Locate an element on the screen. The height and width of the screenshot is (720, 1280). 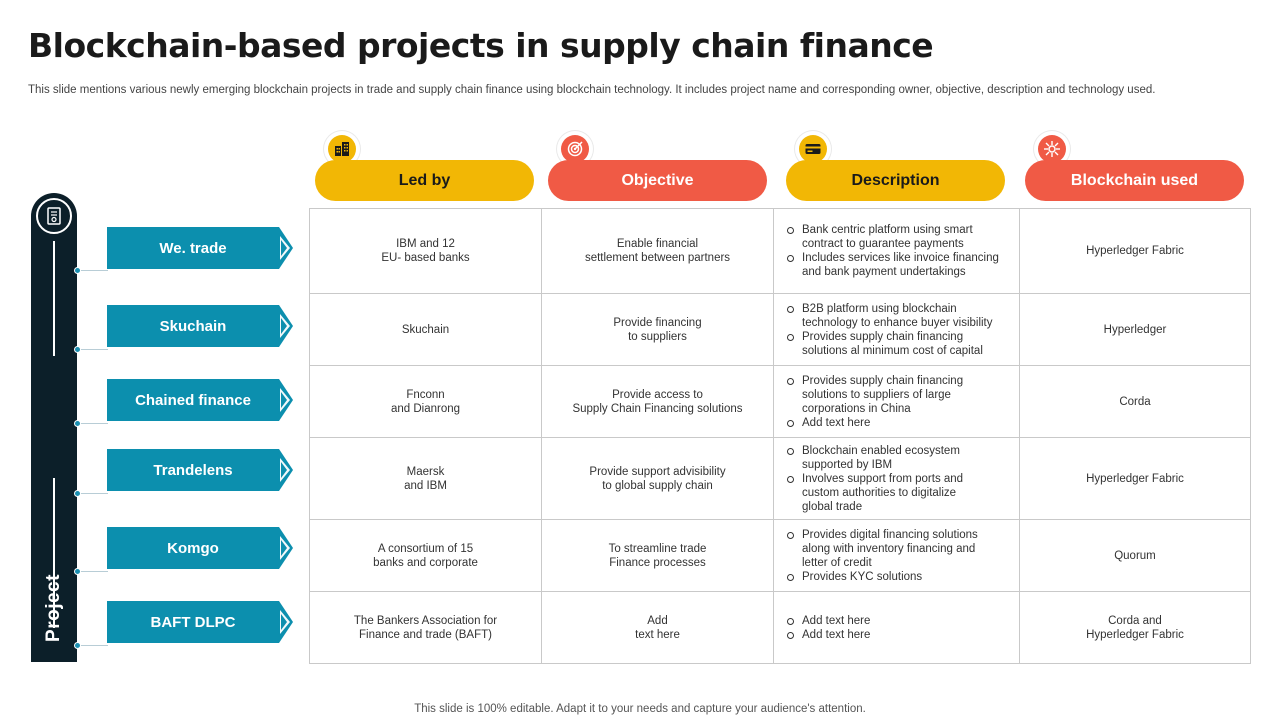
sidebar-line-bottom is located at coordinates (54, 553).